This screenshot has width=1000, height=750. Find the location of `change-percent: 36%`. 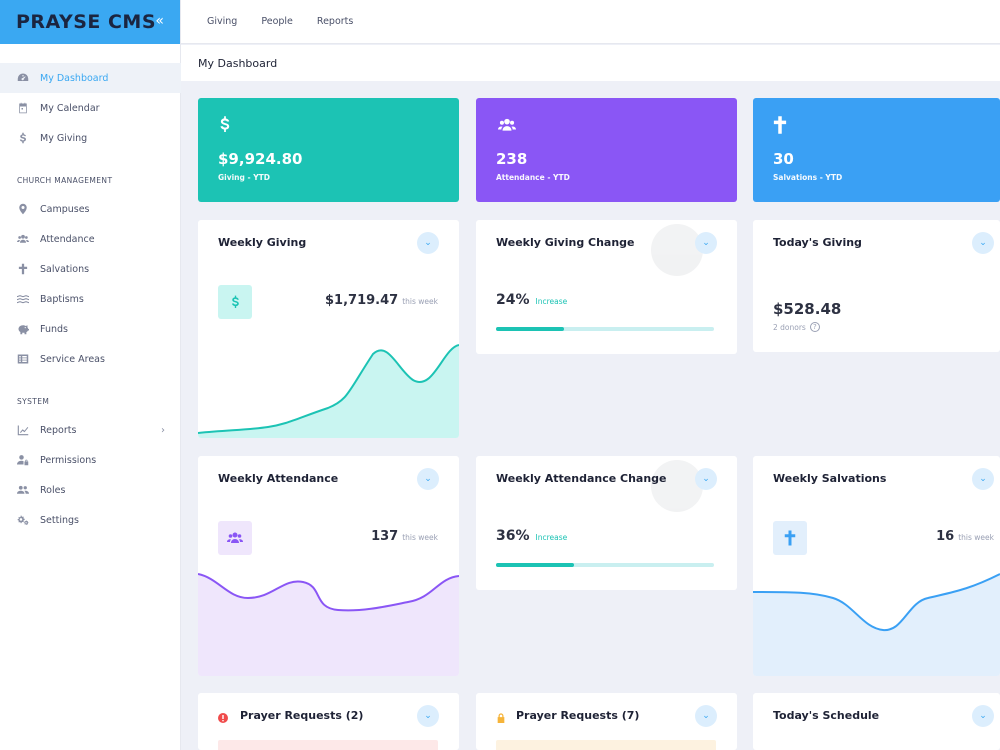

change-percent: 36% is located at coordinates (513, 536).